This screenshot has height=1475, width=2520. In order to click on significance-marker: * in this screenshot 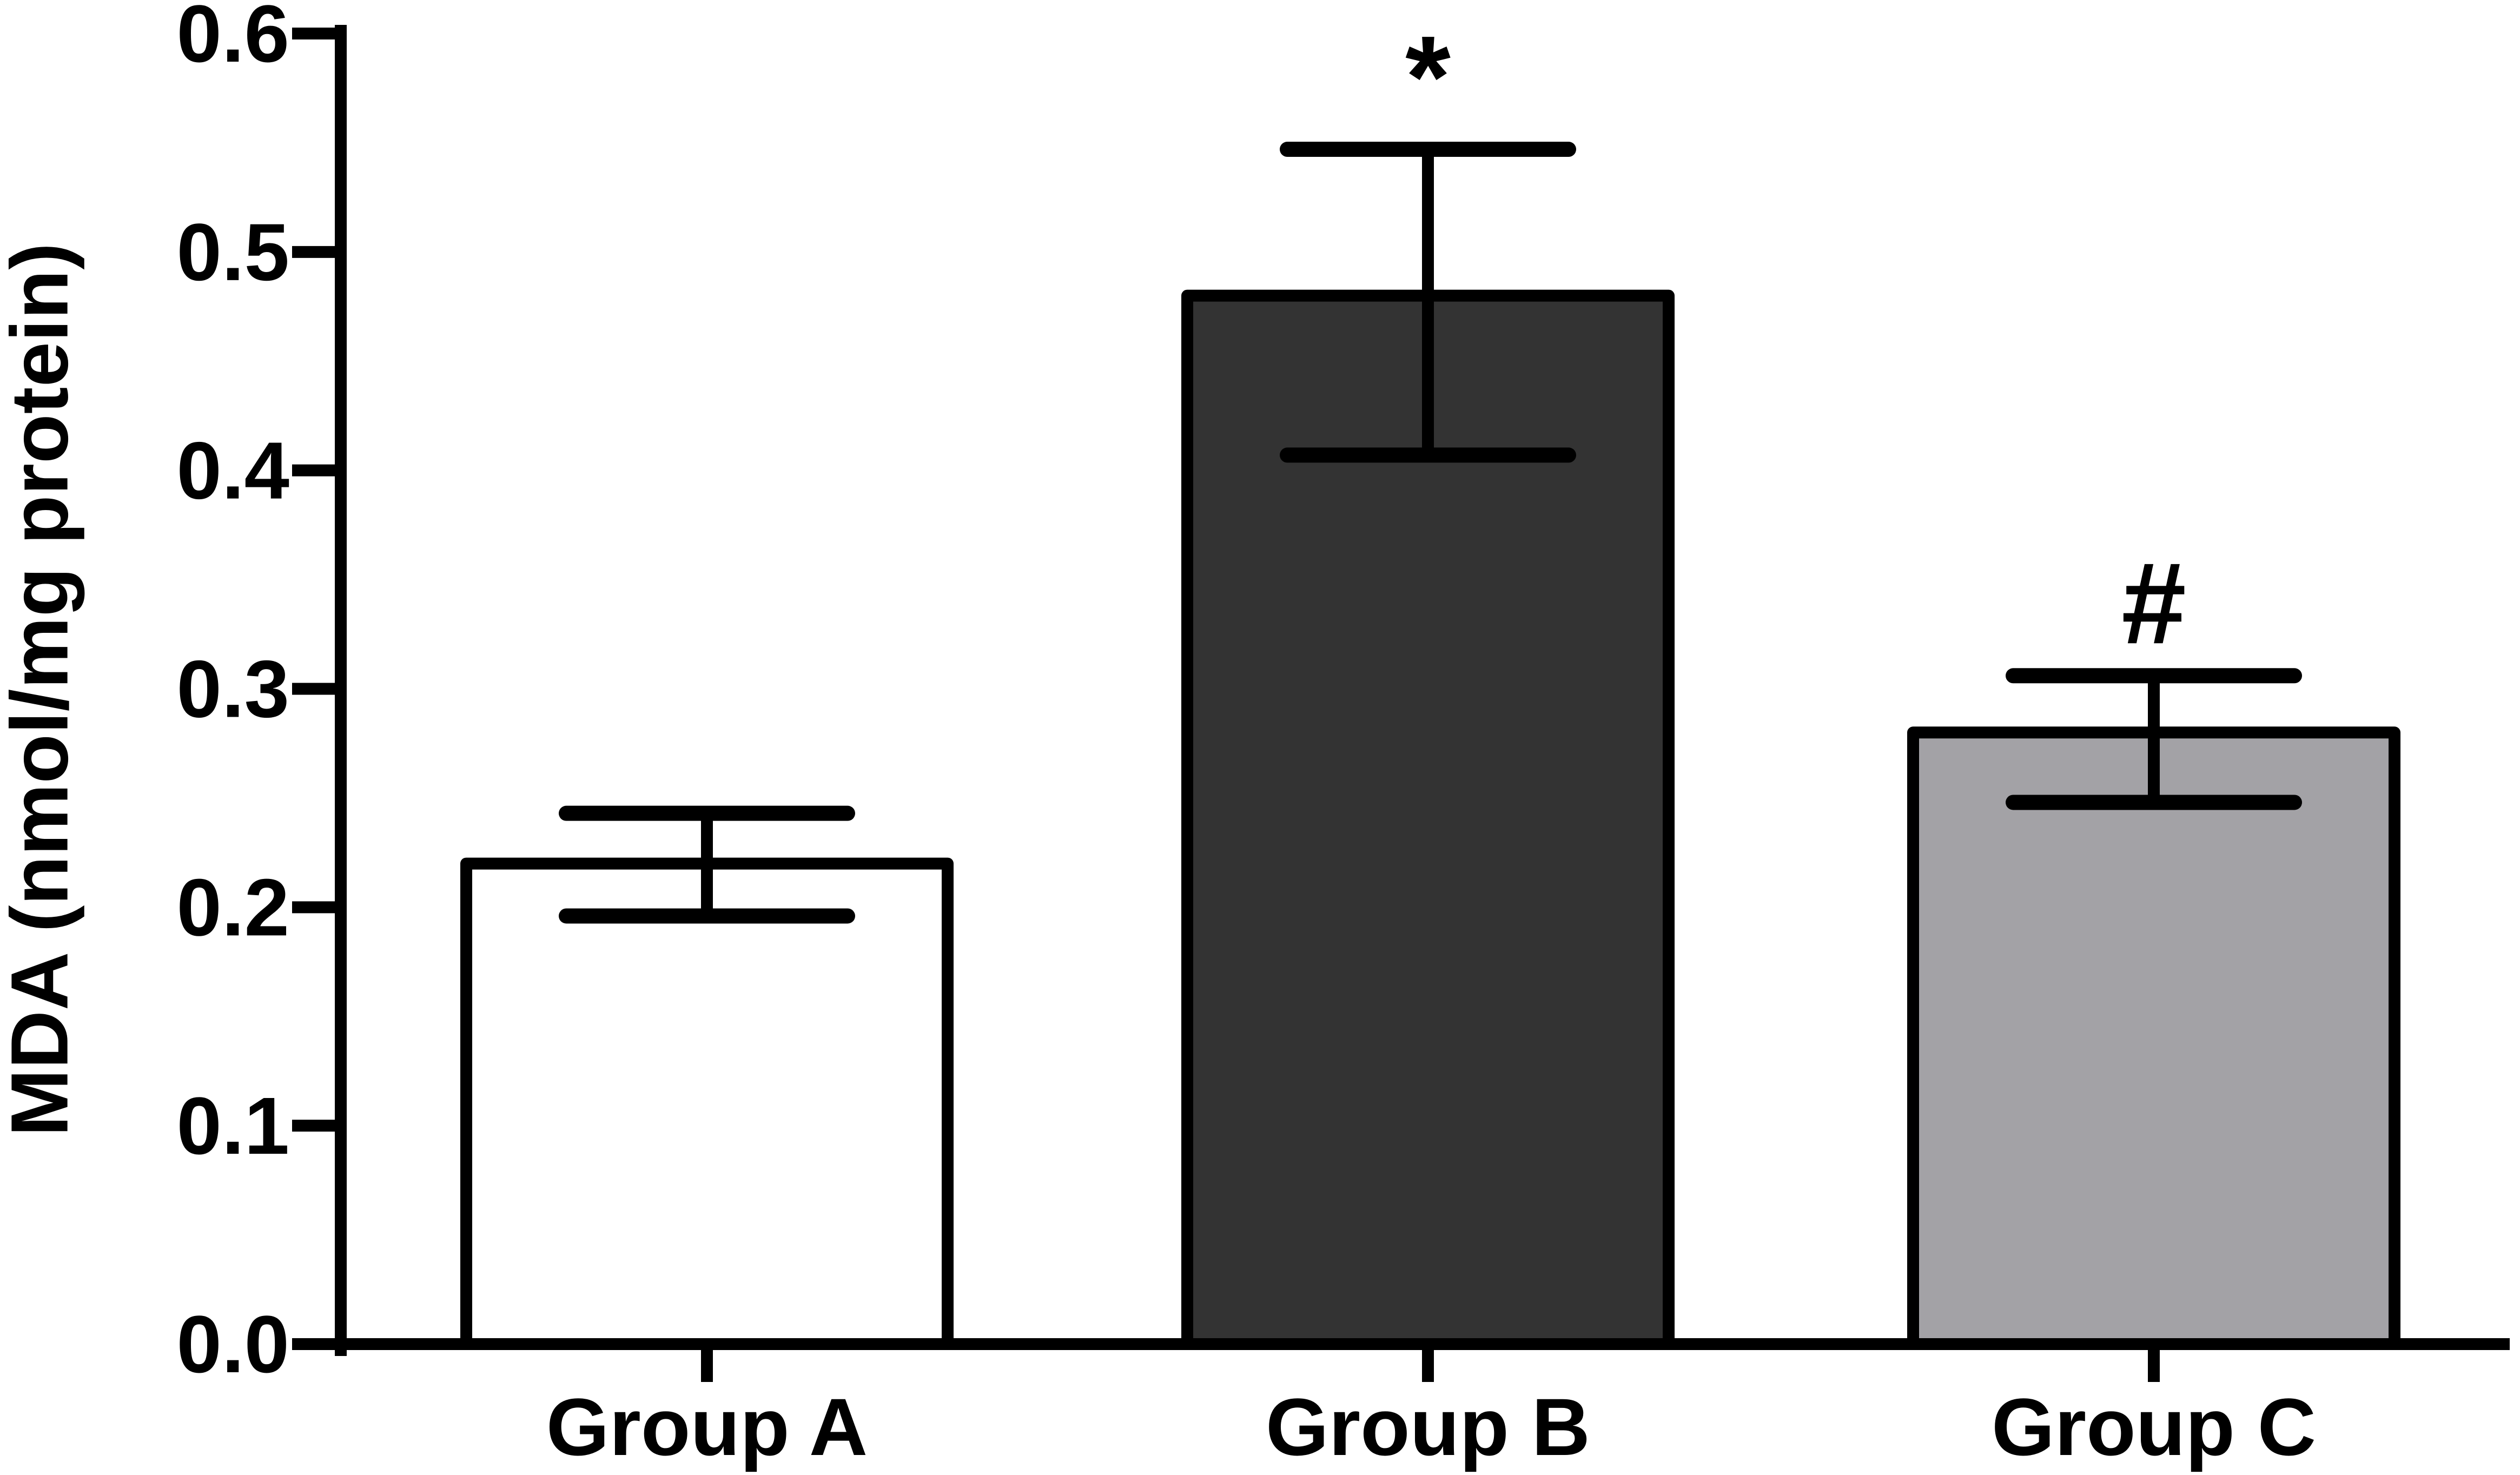, I will do `click(1428, 76)`.